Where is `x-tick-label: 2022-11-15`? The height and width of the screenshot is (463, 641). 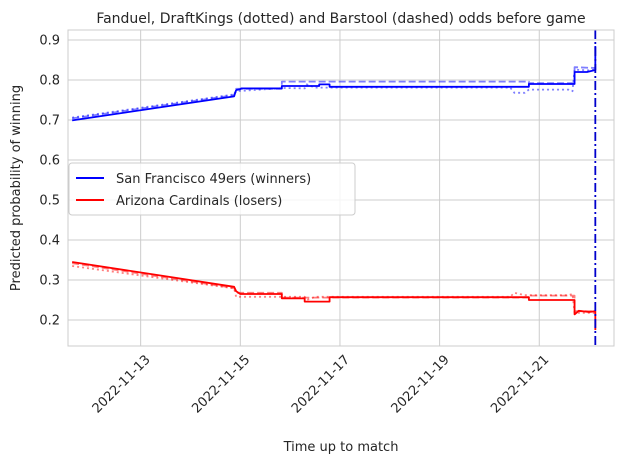
x-tick-label: 2022-11-15 is located at coordinates (221, 384).